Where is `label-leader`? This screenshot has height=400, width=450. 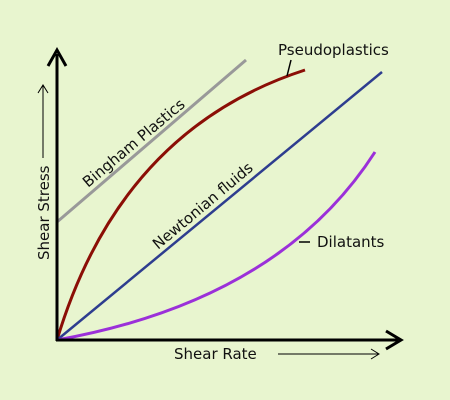
label-leader is located at coordinates (289, 68).